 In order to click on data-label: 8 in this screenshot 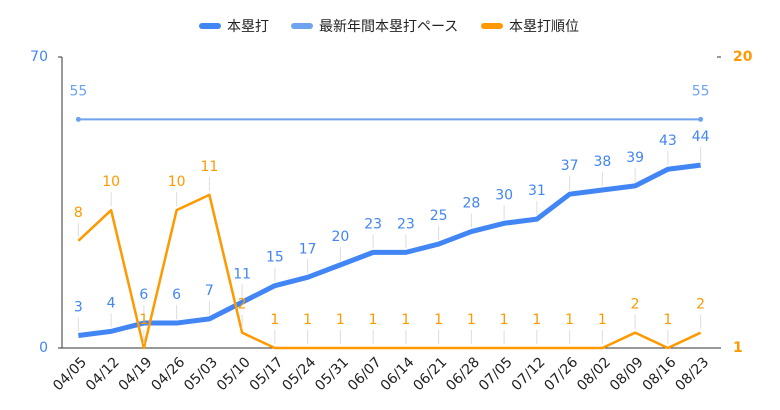, I will do `click(78, 213)`.